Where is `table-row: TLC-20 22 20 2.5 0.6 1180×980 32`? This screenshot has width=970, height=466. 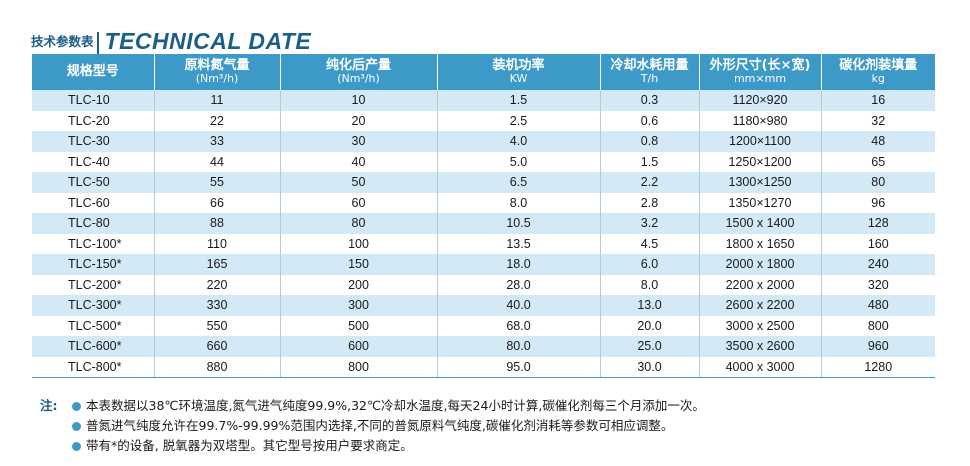 table-row: TLC-20 22 20 2.5 0.6 1180×980 32 is located at coordinates (483, 120).